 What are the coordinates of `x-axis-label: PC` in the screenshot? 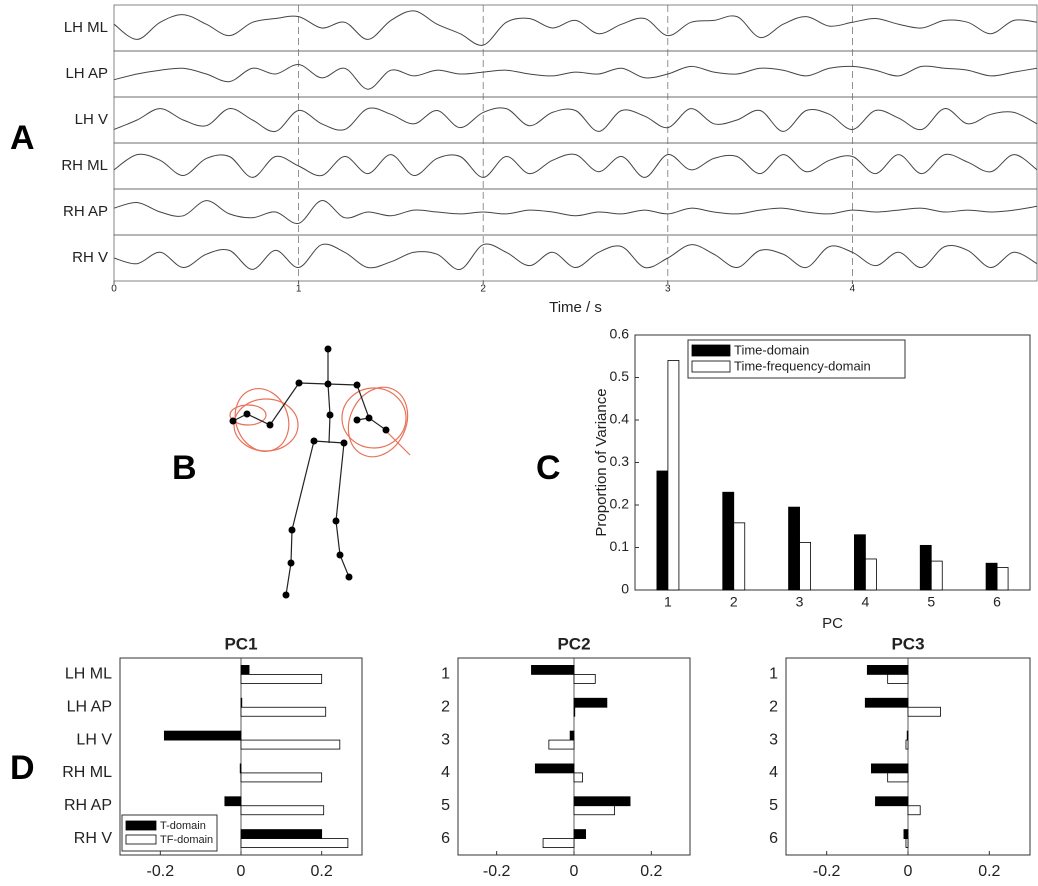 It's located at (832, 623).